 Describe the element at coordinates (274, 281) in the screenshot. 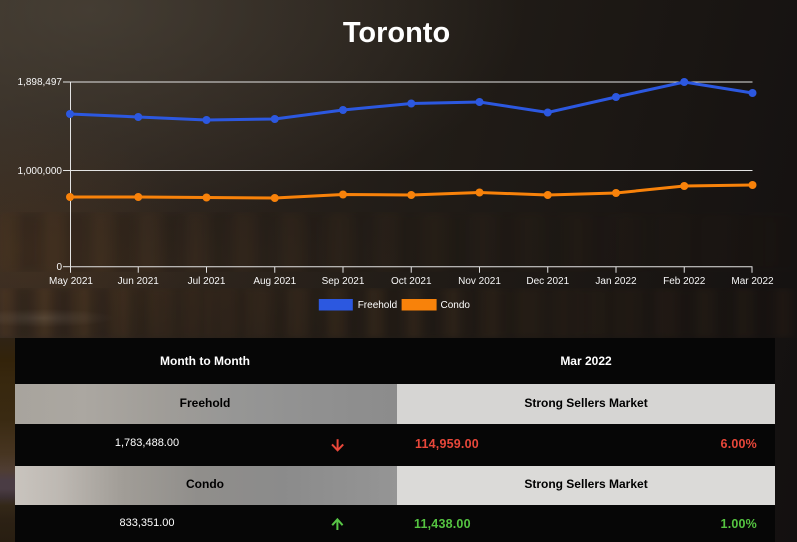

I see `svg-text: Aug 2021` at that location.